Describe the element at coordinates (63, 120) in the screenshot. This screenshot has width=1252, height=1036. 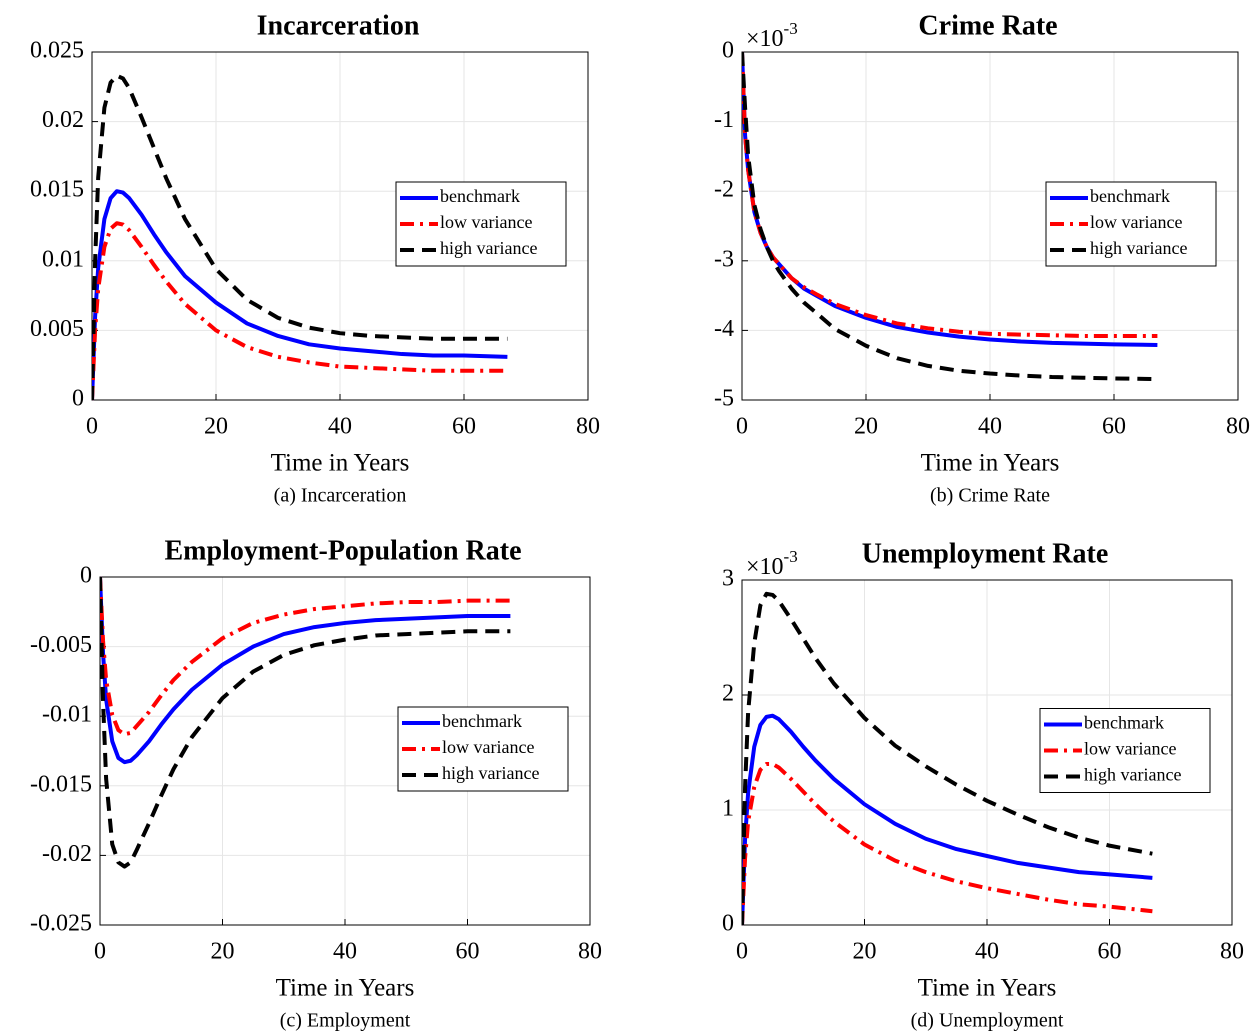
I see `y-tick-label: 0.02` at that location.